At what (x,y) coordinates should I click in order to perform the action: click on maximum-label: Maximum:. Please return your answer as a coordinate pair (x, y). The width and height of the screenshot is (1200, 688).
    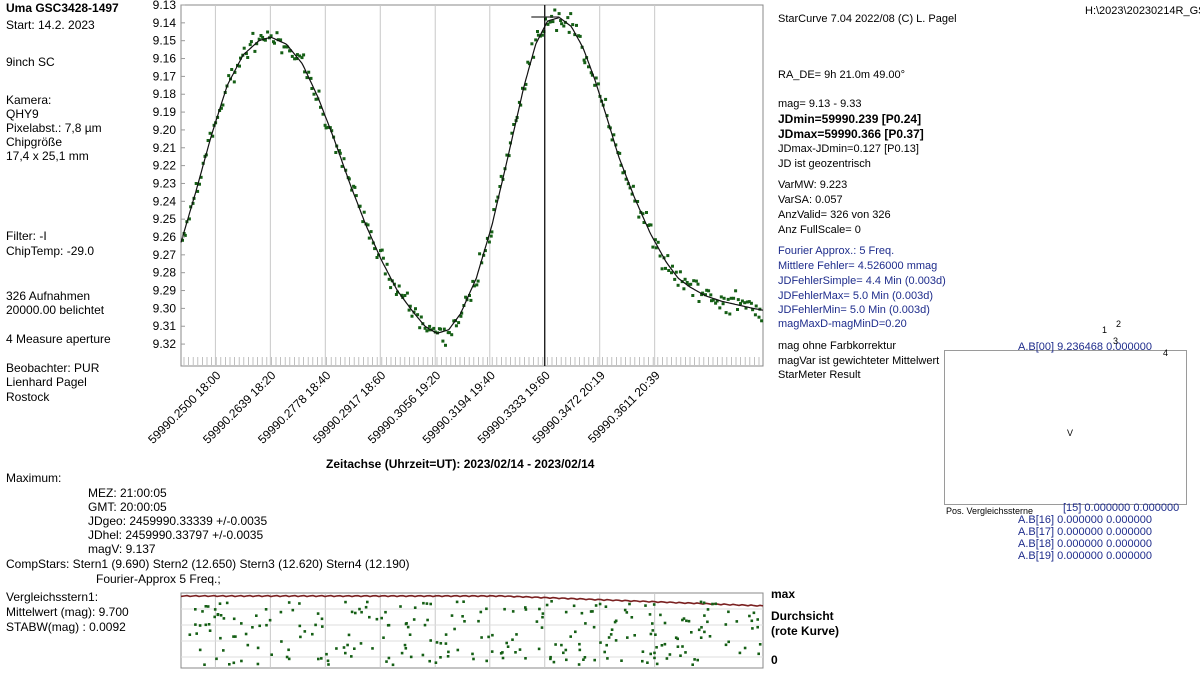
    Looking at the image, I should click on (34, 478).